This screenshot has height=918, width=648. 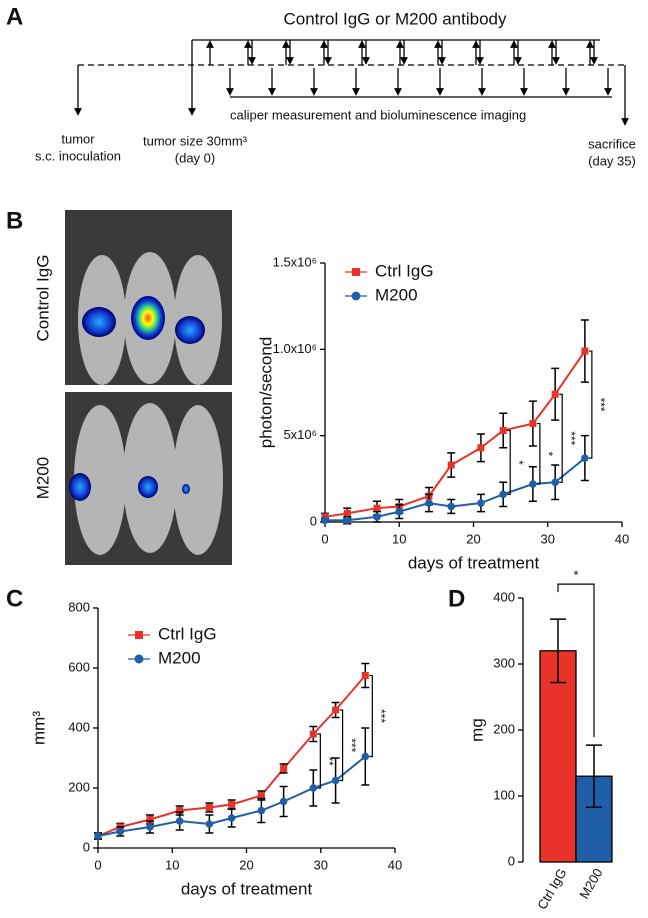 I want to click on treatment-label: Control IgG or M200 antibody, so click(x=395, y=18).